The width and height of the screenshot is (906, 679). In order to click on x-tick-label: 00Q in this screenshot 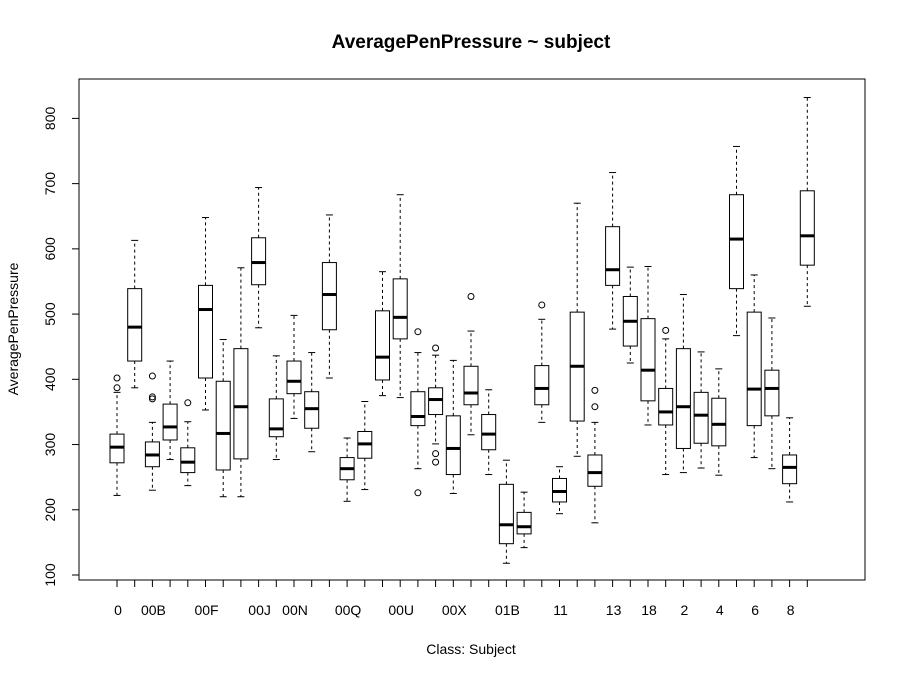, I will do `click(348, 610)`.